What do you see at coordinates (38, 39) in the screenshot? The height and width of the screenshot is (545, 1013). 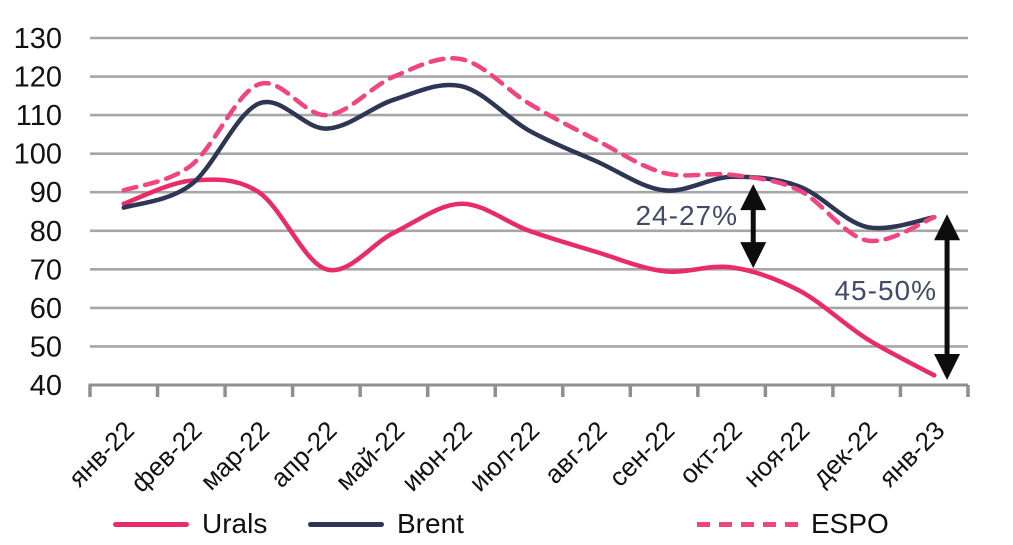 I see `svg-text: 130` at bounding box center [38, 39].